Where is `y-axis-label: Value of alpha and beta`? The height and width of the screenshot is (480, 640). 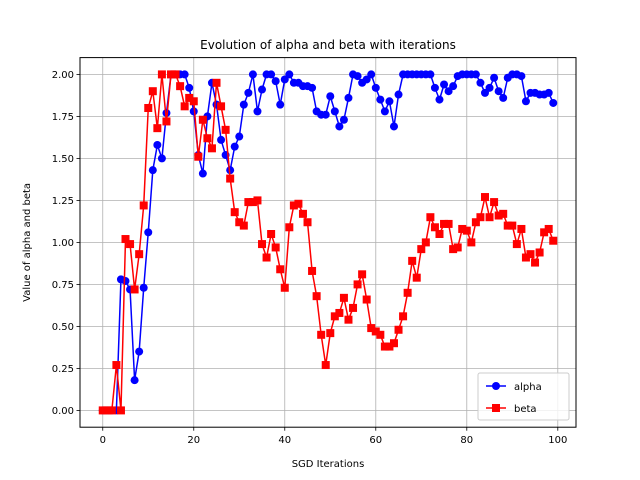 y-axis-label: Value of alpha and beta is located at coordinates (27, 242).